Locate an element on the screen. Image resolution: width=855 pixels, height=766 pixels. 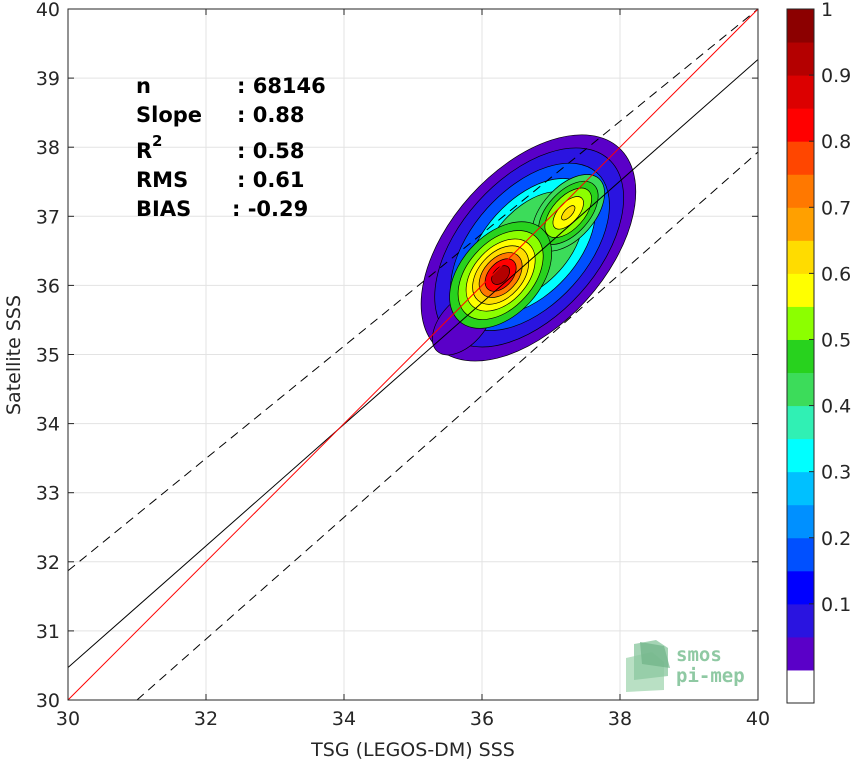
colorbar-tick-label: 0.8 is located at coordinates (836, 142).